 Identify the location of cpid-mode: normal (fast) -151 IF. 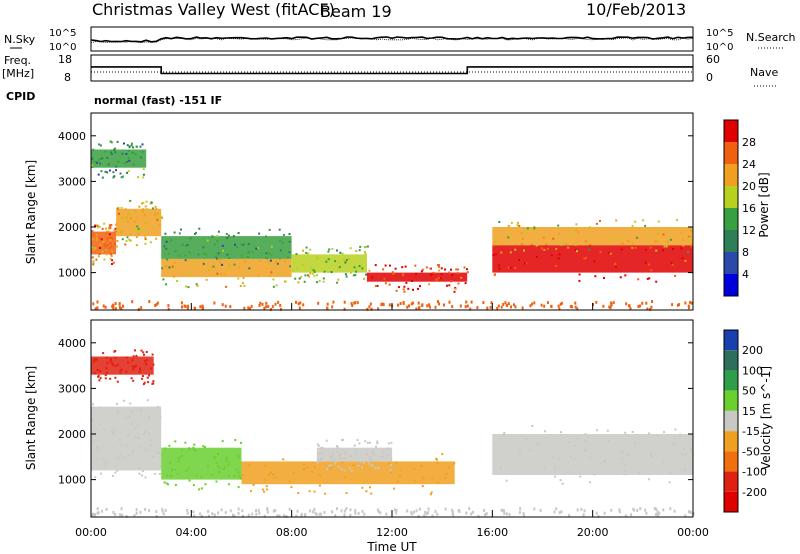
(158, 100).